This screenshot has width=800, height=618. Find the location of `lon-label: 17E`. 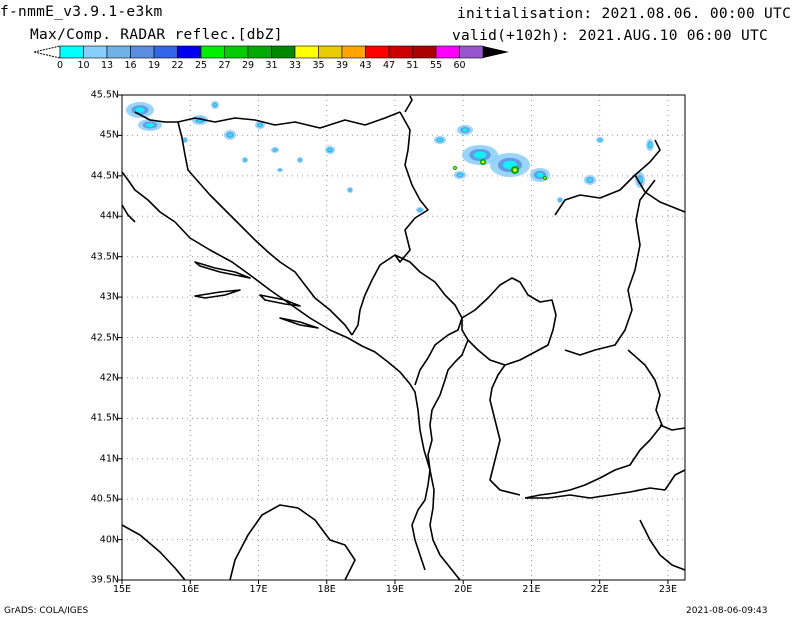

lon-label: 17E is located at coordinates (258, 589).